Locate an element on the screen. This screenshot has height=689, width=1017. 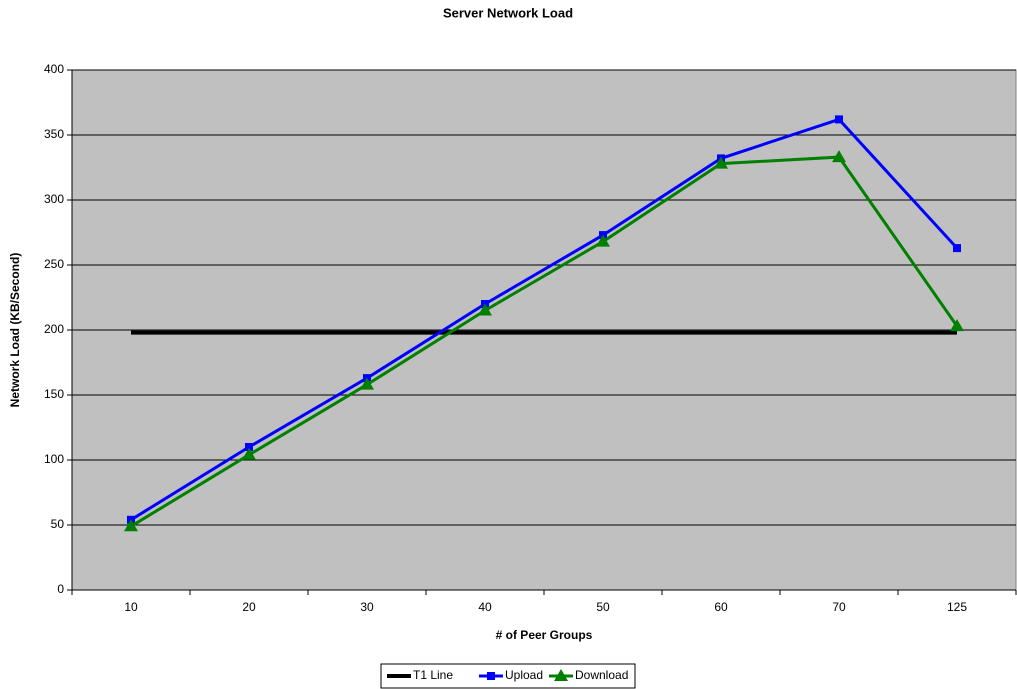
x-tick-label: 40 is located at coordinates (485, 607).